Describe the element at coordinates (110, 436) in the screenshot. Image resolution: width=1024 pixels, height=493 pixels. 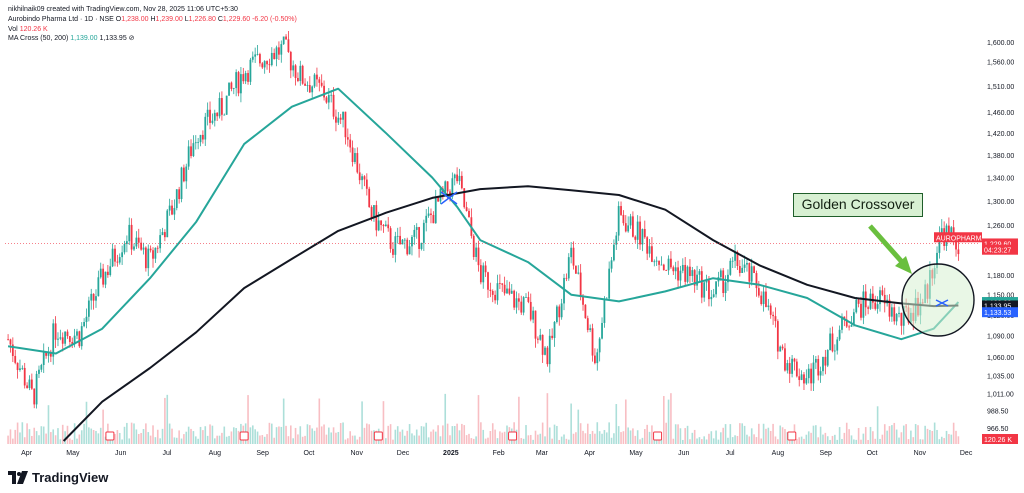
I see `earnings-marker` at that location.